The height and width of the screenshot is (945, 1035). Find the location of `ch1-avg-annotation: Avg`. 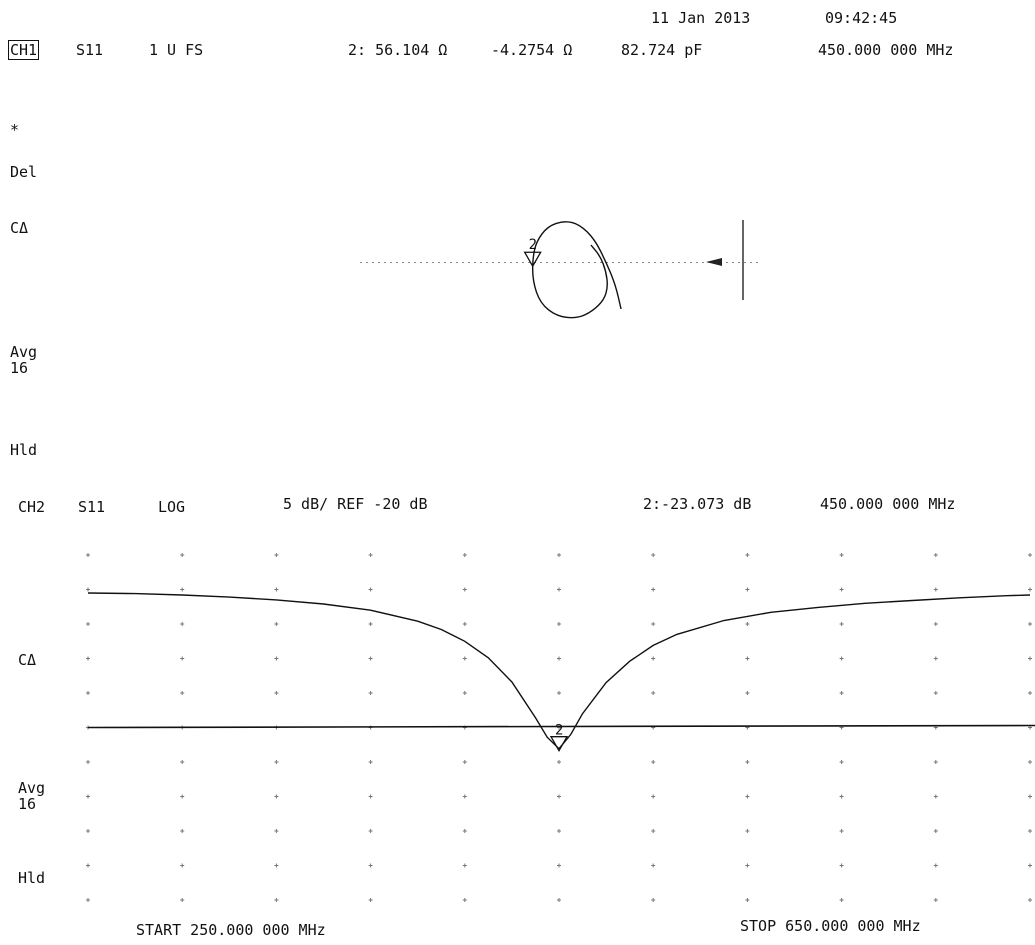

ch1-avg-annotation: Avg is located at coordinates (24, 352).